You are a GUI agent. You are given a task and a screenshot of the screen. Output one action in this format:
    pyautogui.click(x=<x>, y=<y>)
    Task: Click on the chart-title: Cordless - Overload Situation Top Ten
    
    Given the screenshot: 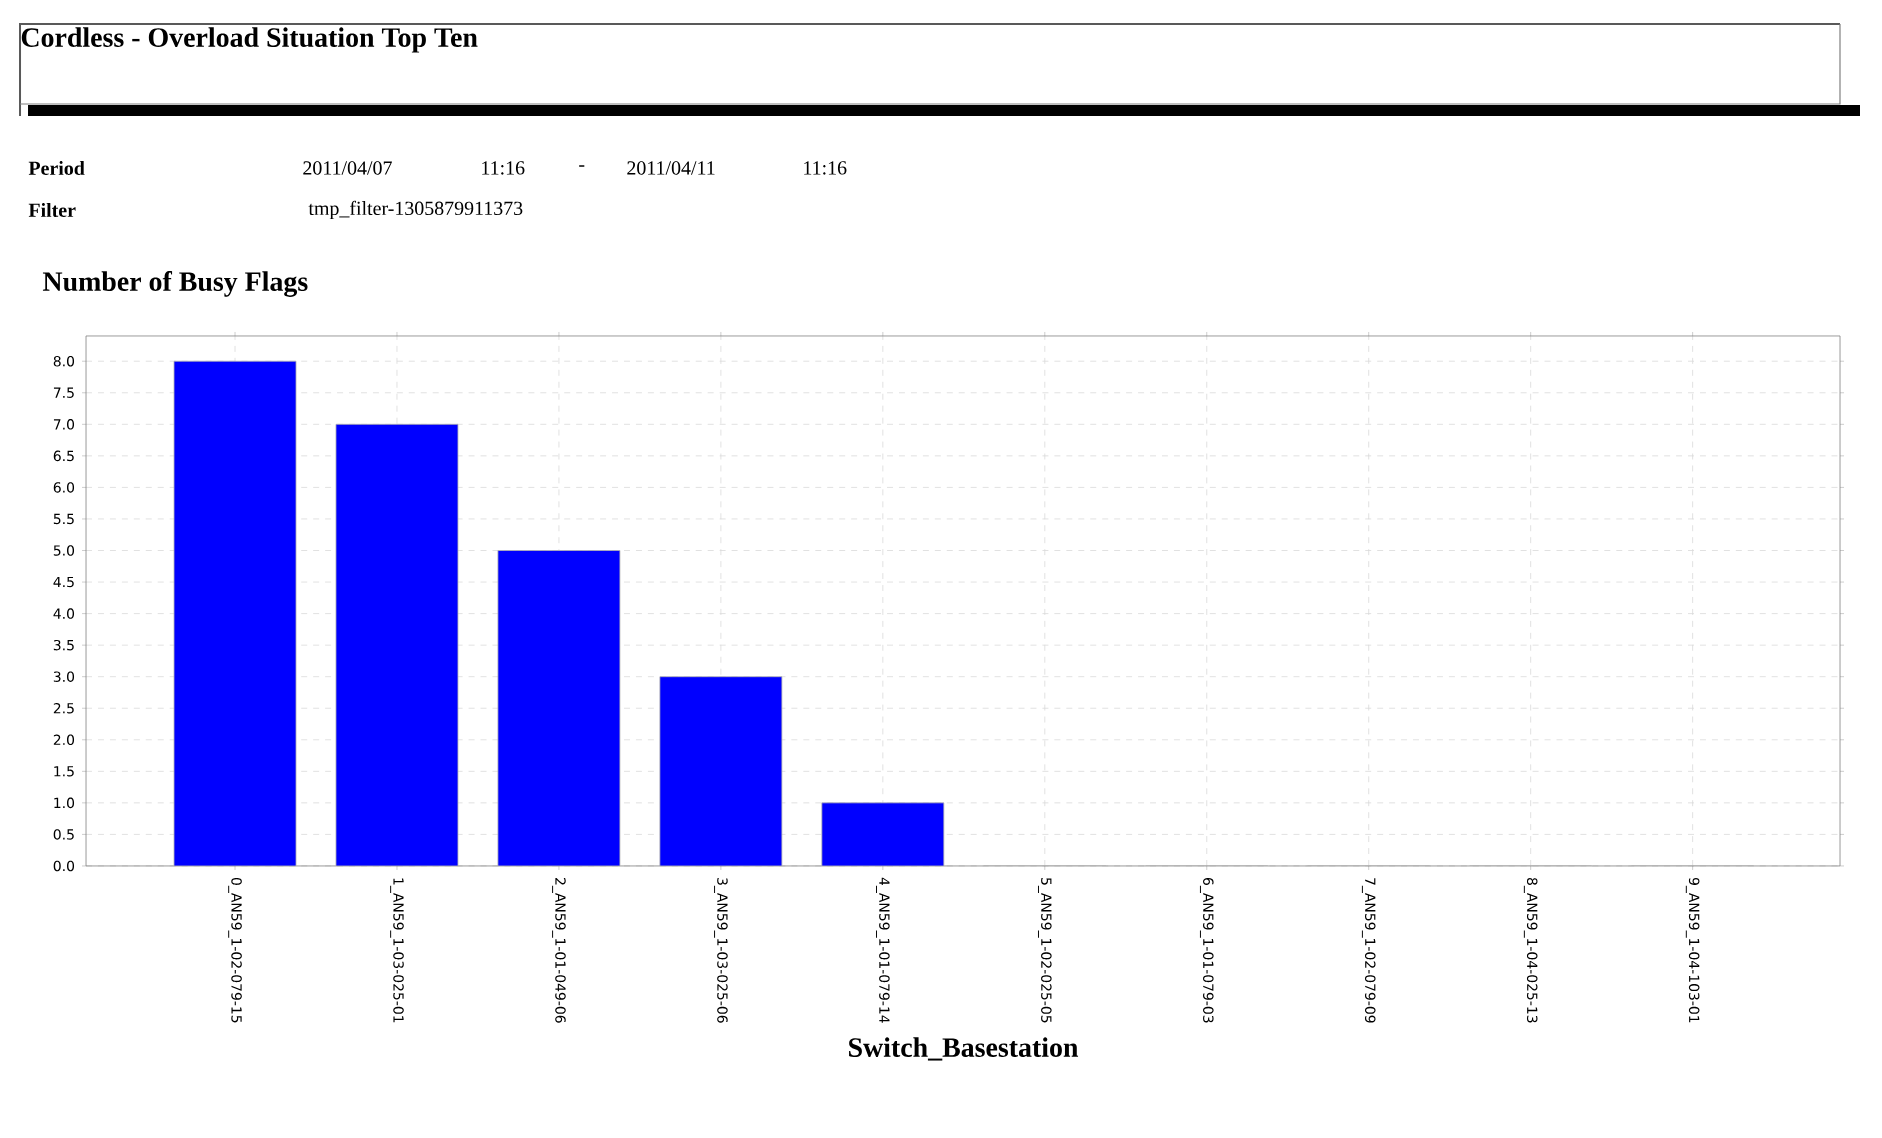 What is the action you would take?
    pyautogui.click(x=249, y=40)
    